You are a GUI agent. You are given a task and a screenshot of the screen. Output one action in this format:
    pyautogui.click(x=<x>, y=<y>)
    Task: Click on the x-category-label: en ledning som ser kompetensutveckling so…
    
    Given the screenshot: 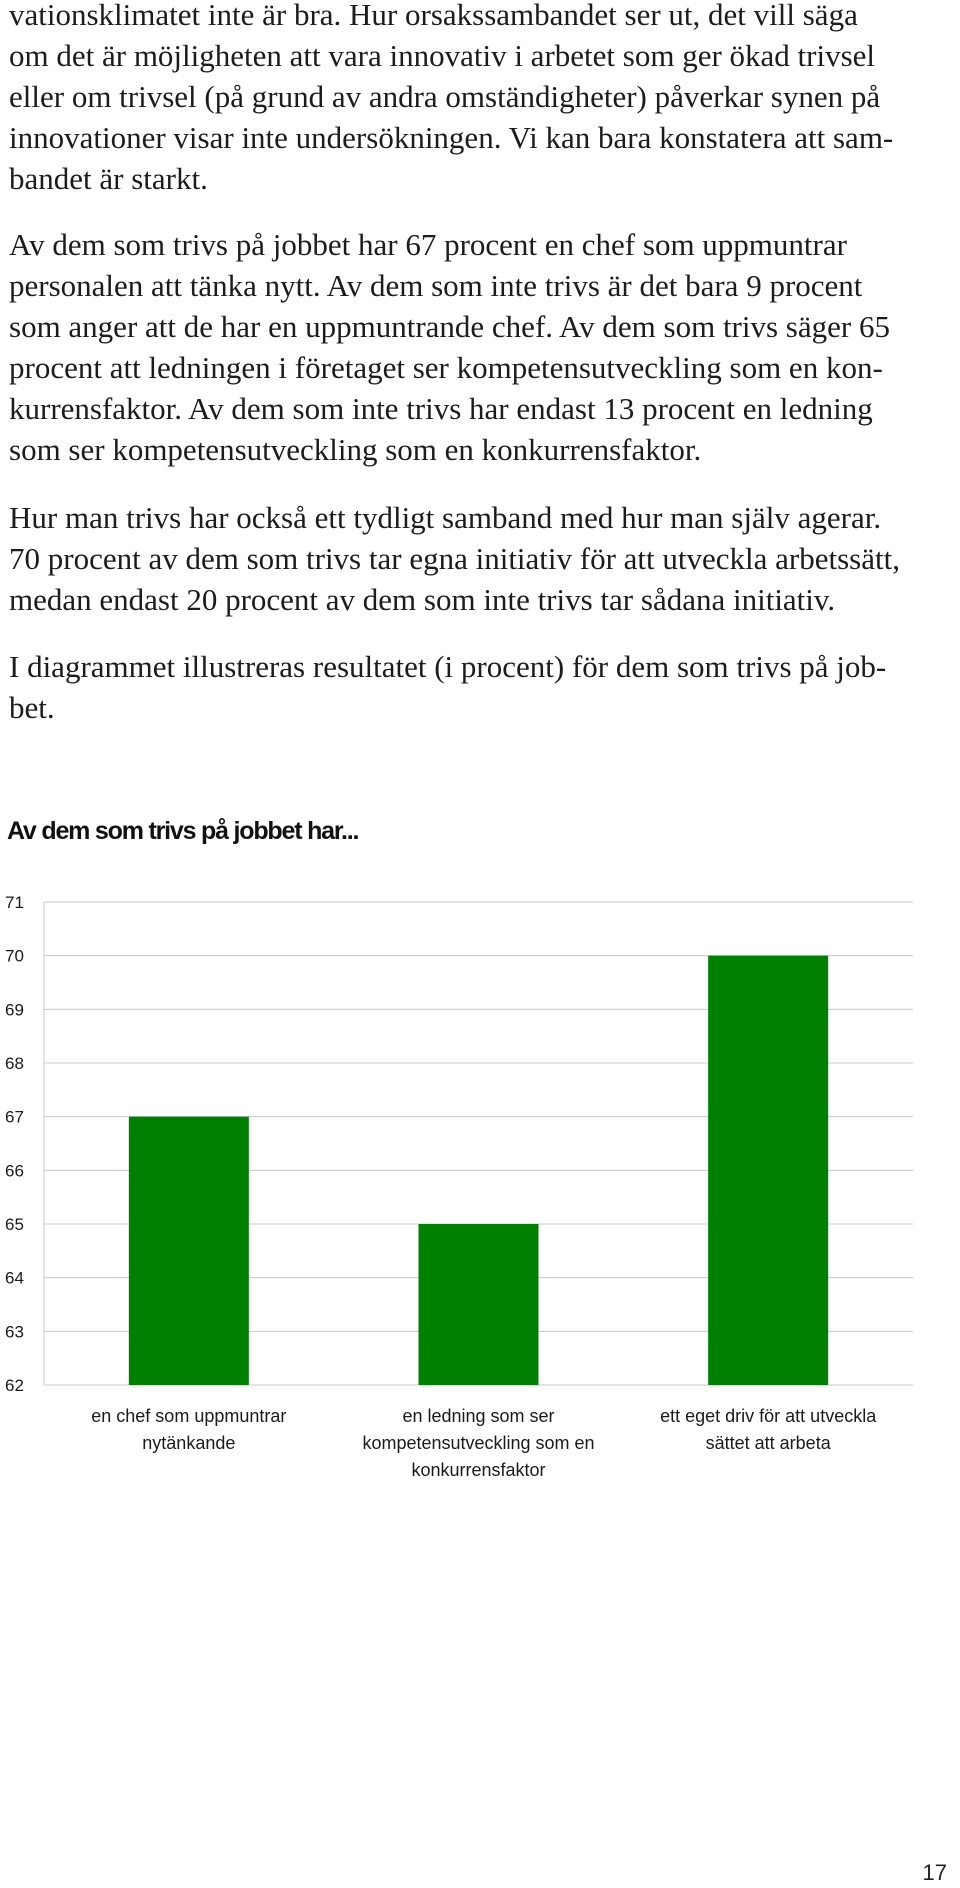 What is the action you would take?
    pyautogui.click(x=478, y=1443)
    